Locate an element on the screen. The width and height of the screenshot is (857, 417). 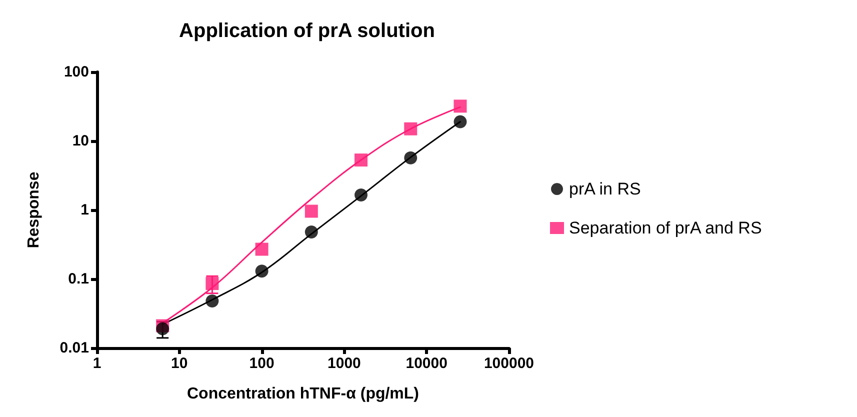
legend-label: prA in RS is located at coordinates (605, 189).